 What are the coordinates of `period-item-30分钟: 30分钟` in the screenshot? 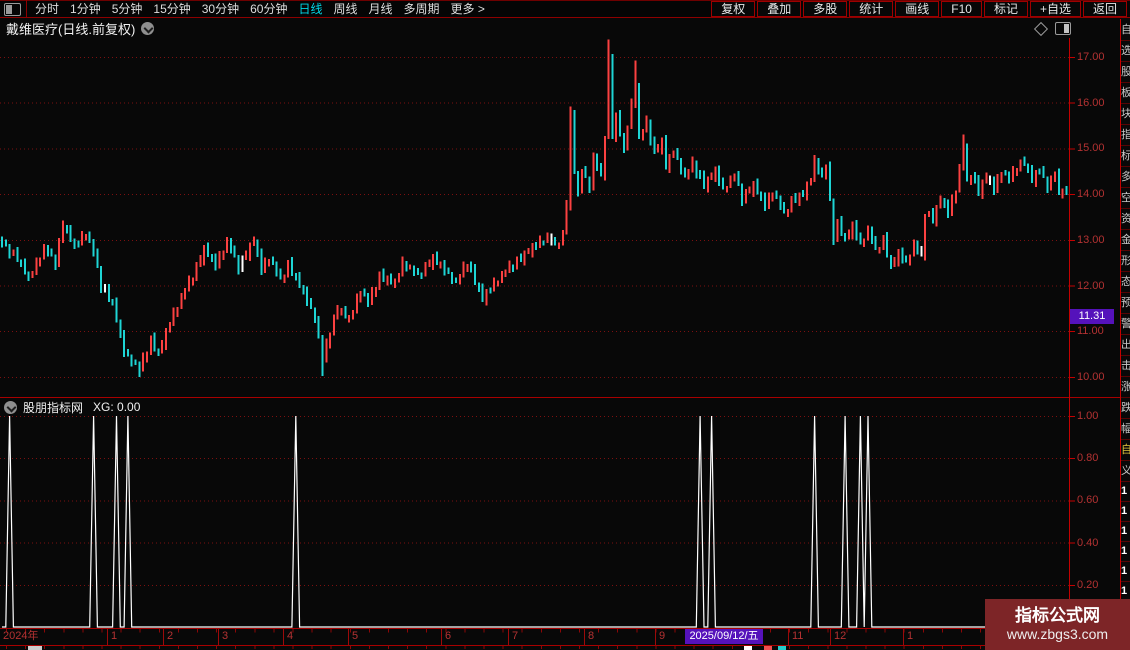 It's located at (220, 9).